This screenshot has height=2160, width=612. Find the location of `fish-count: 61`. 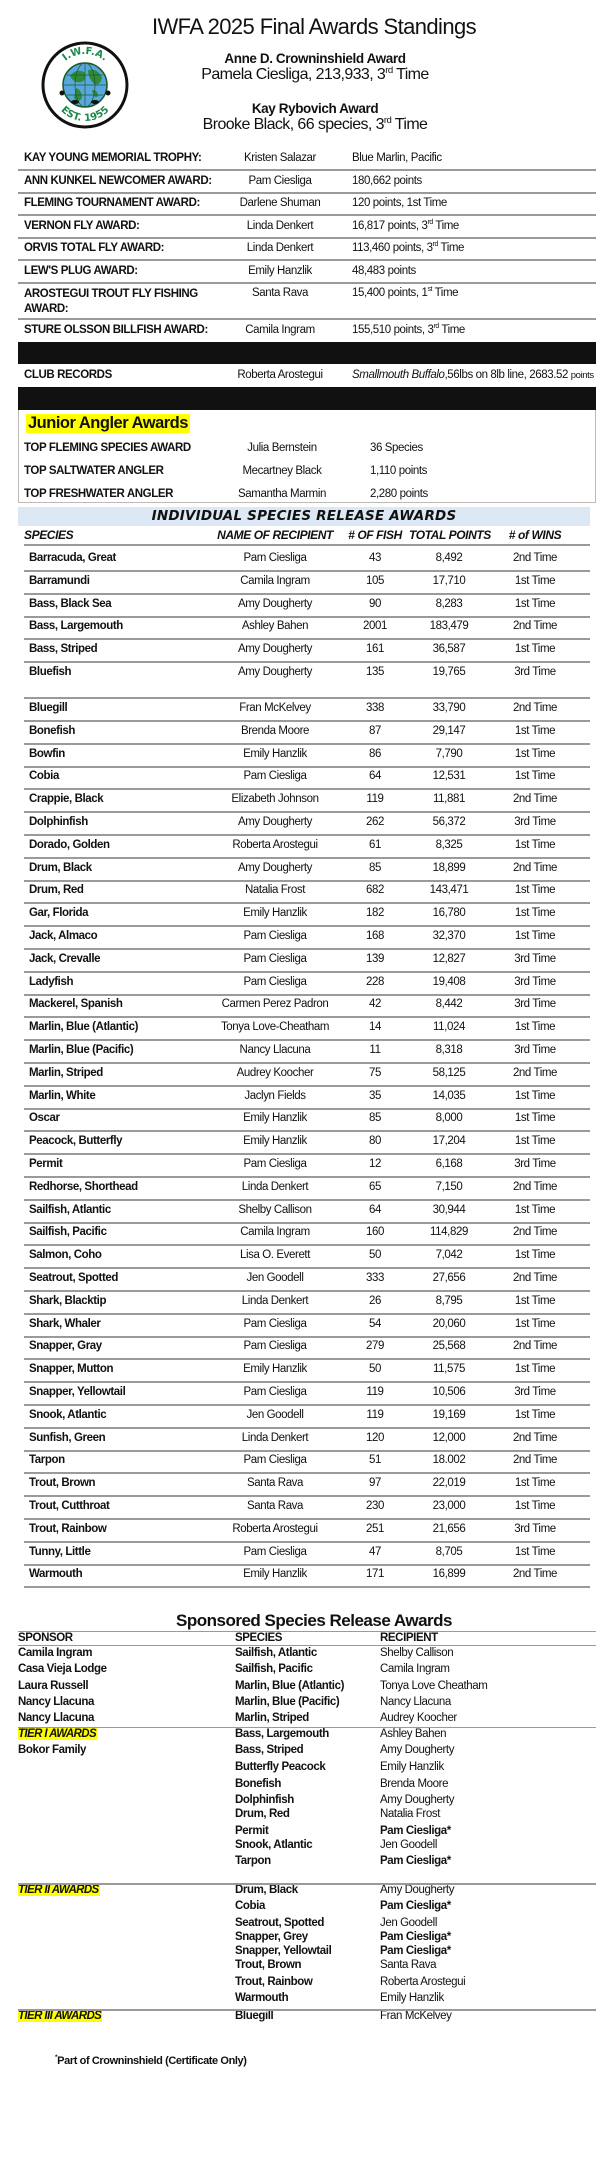

fish-count: 61 is located at coordinates (375, 844).